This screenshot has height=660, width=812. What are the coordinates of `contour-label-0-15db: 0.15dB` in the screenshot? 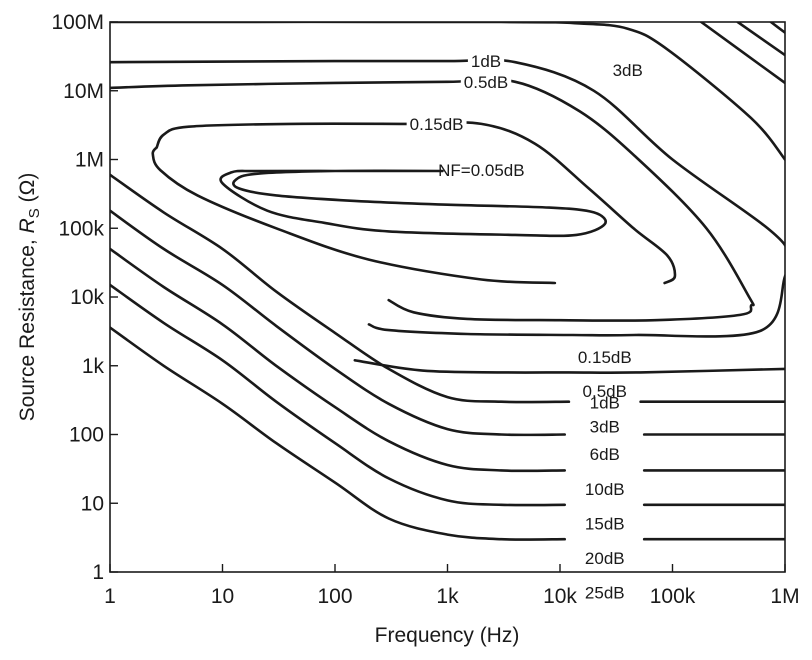 It's located at (605, 357).